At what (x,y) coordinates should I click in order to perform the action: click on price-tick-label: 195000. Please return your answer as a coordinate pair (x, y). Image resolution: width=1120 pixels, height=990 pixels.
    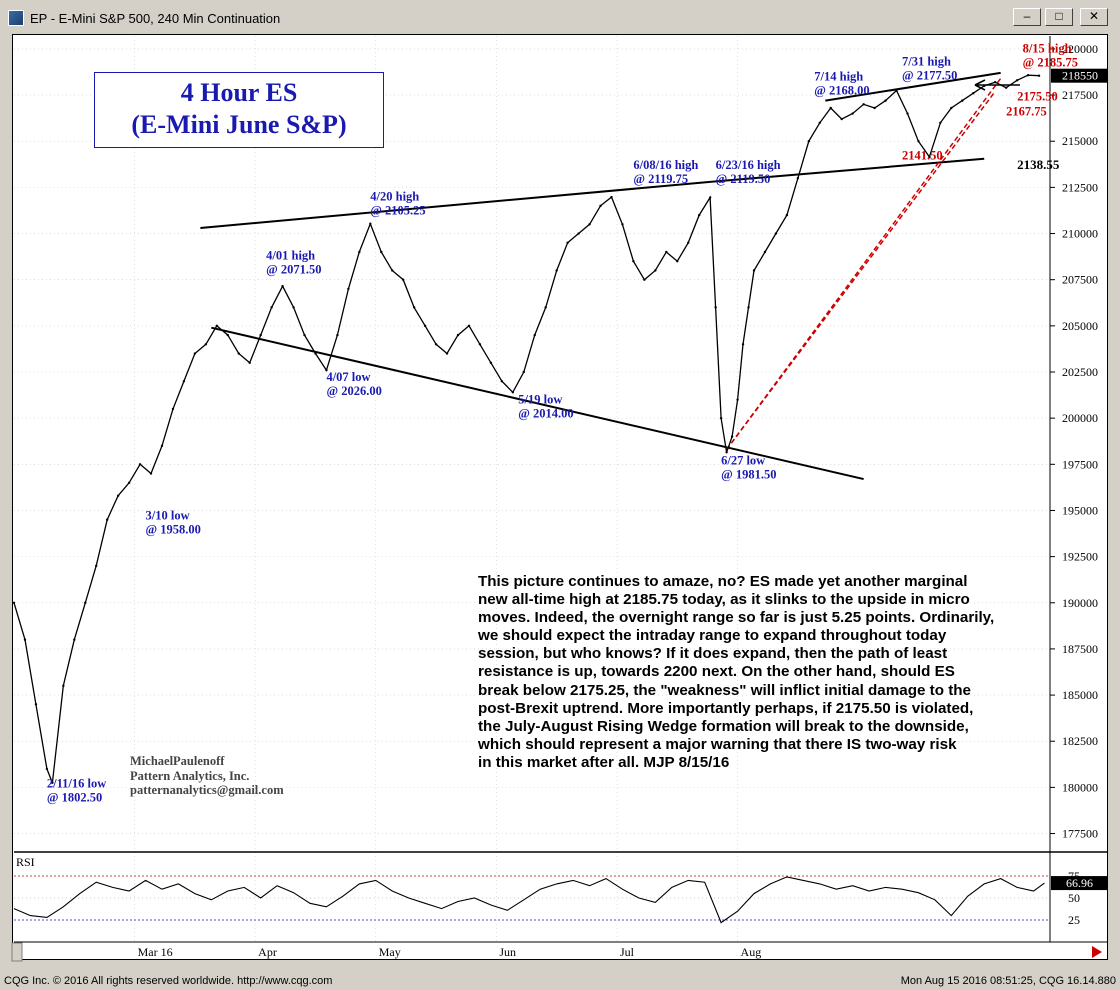
    Looking at the image, I should click on (1080, 510).